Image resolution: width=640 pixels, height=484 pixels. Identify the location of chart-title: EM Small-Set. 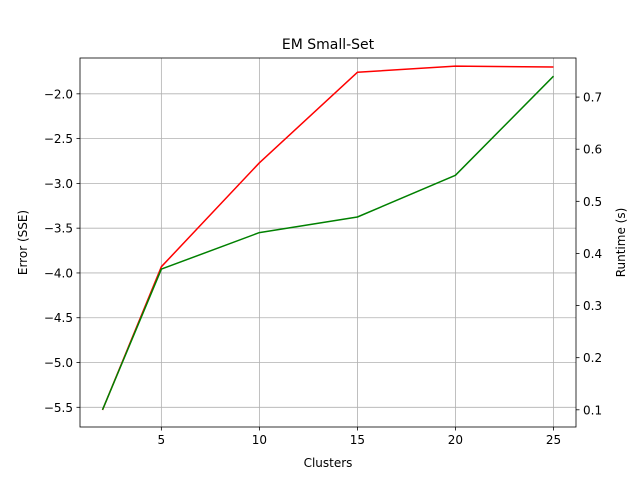
(328, 45).